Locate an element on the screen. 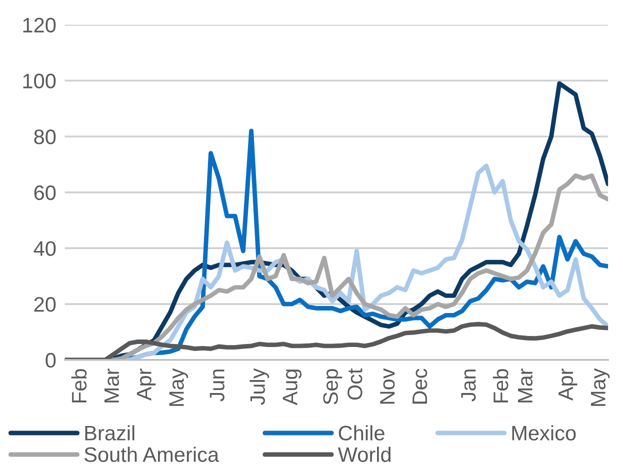 This screenshot has width=623, height=468. y-tick-label: 0 is located at coordinates (51, 360).